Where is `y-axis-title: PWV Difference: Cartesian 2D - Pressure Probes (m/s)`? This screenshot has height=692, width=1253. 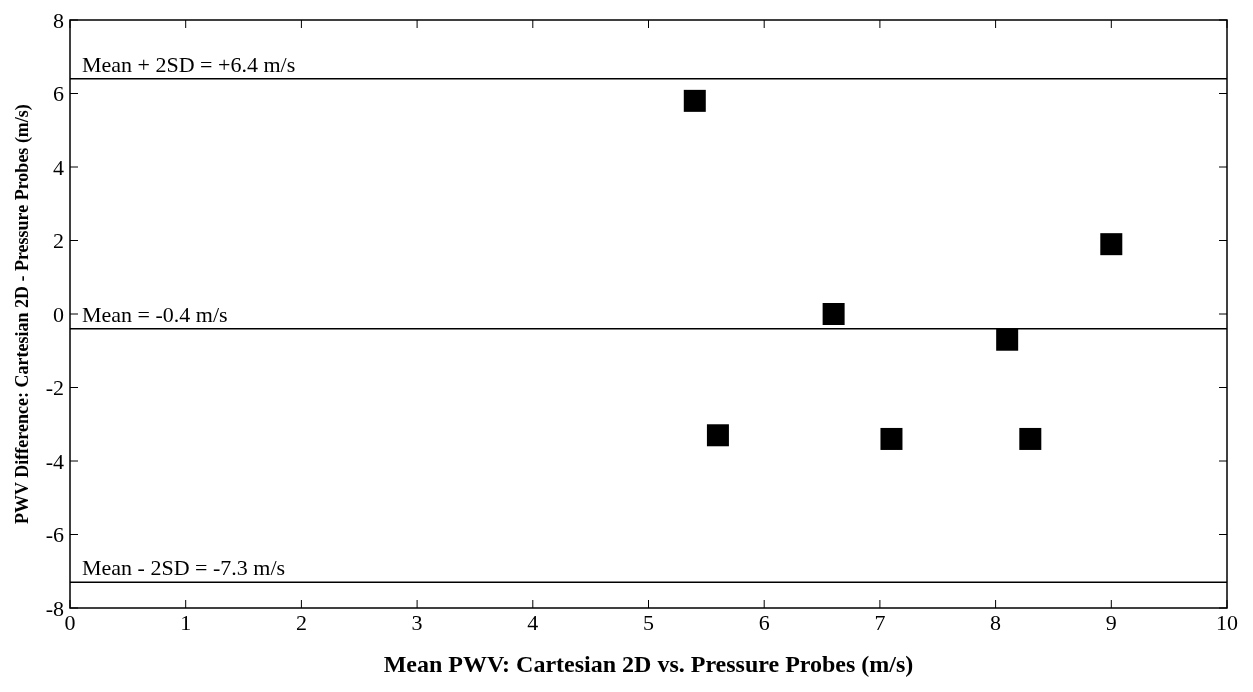
y-axis-title: PWV Difference: Cartesian 2D - Pressure Probes (m/s) is located at coordinates (22, 314).